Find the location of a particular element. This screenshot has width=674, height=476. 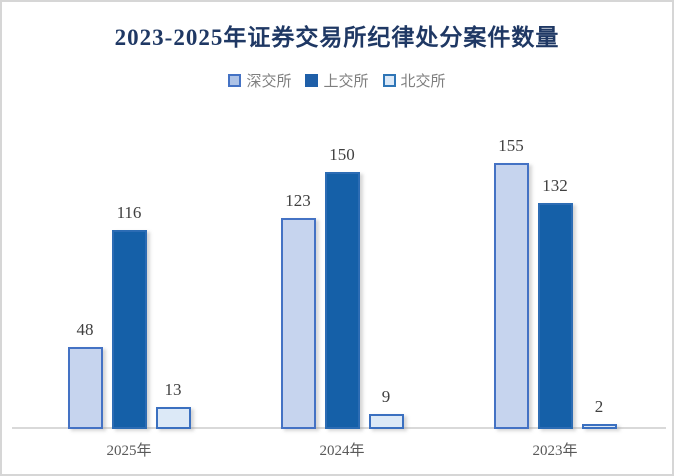

legend-item-bse: 北交所 is located at coordinates (414, 80).